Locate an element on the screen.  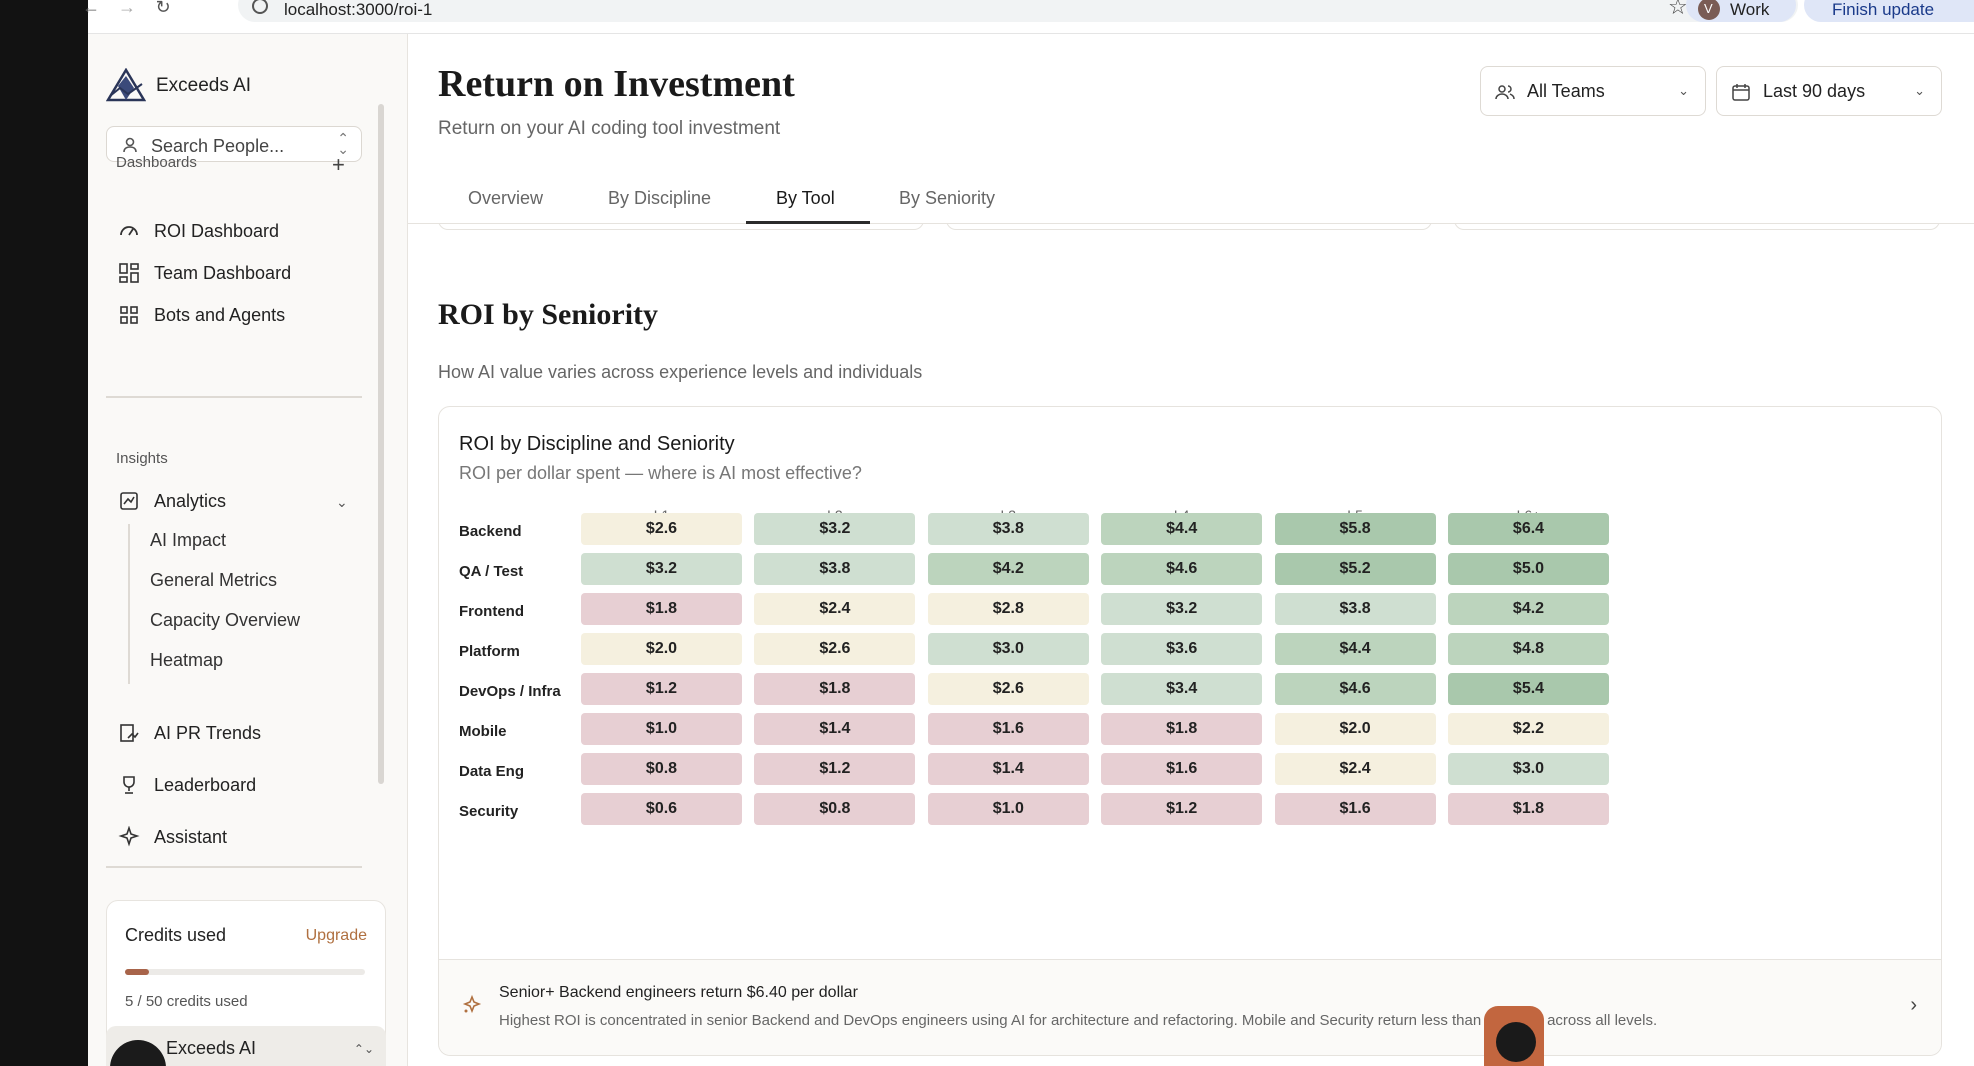
heatmap-row-header: Frontend is located at coordinates (491, 611).